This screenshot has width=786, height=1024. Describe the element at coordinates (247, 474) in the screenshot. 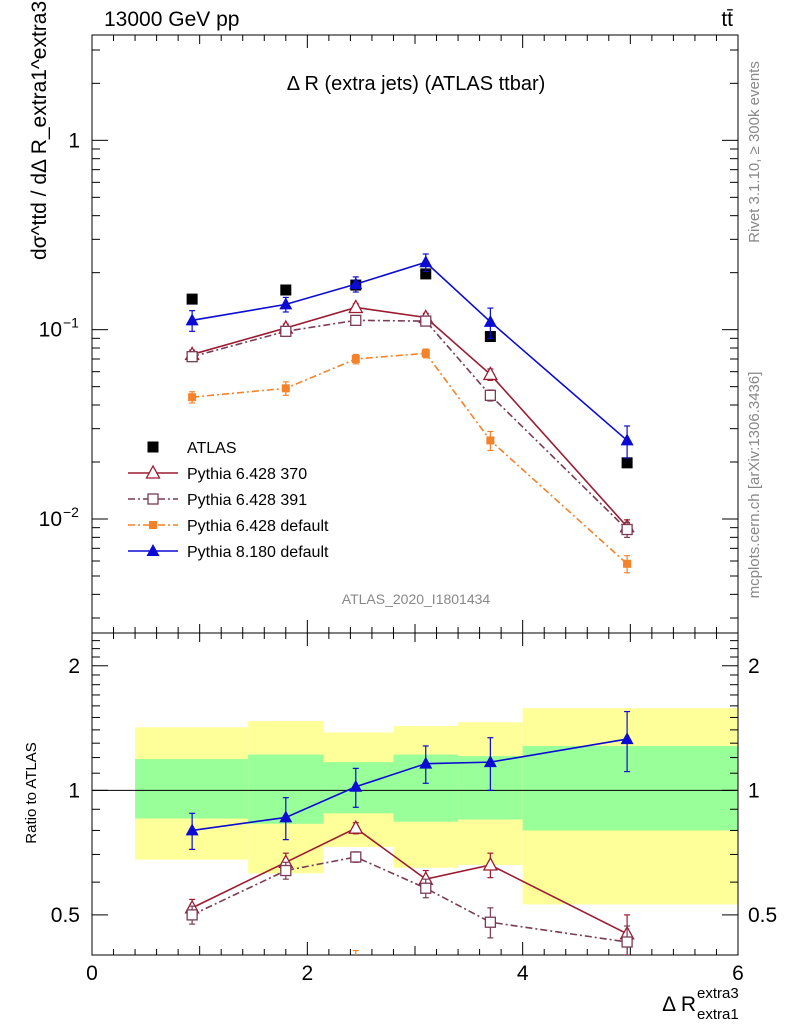

I see `legend-label: Pythia 6.428 370` at that location.